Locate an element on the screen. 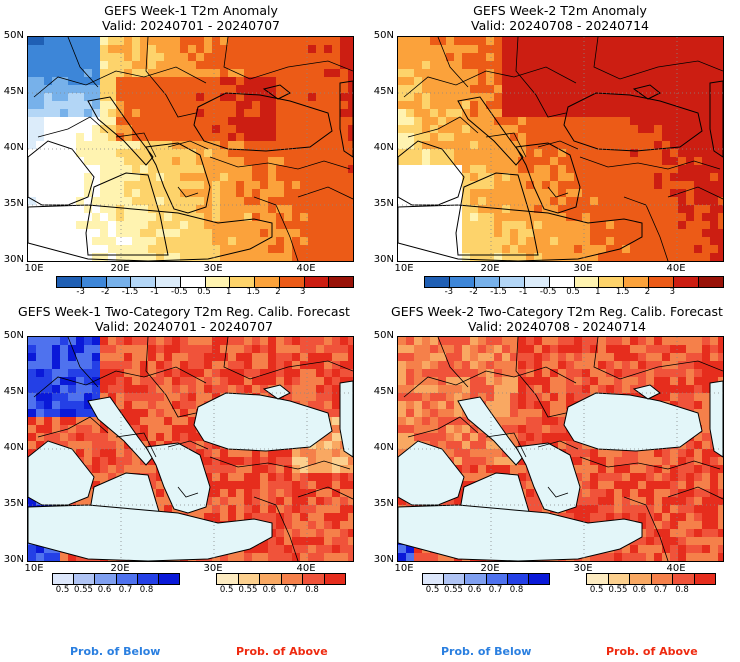  coastline-azov is located at coordinates (276, 92).